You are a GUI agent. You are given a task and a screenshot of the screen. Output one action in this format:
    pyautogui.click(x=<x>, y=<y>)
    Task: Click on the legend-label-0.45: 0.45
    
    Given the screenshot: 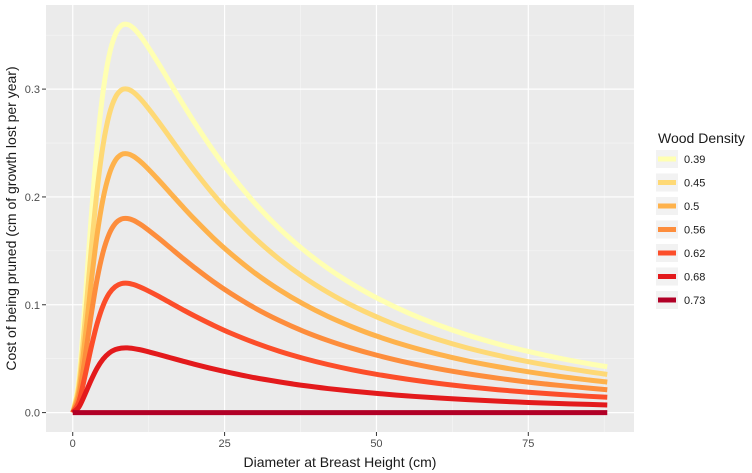 What is the action you would take?
    pyautogui.click(x=694, y=184)
    